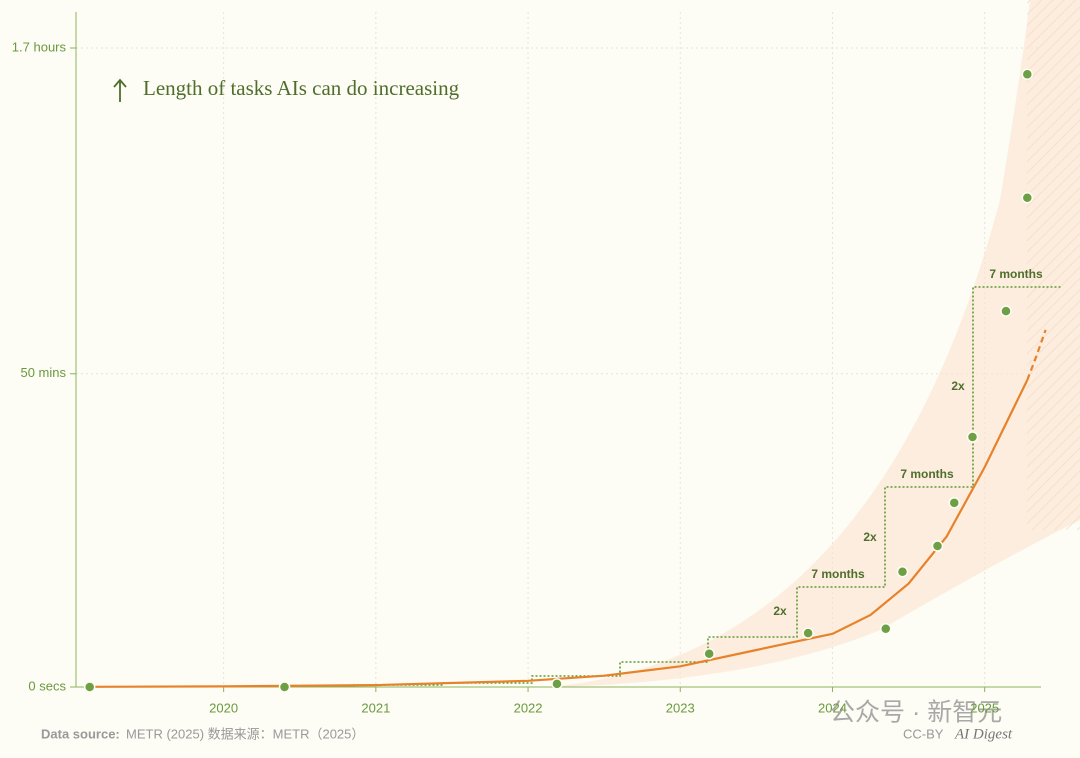  Describe the element at coordinates (923, 733) in the screenshot. I see `license: CC-BY` at that location.